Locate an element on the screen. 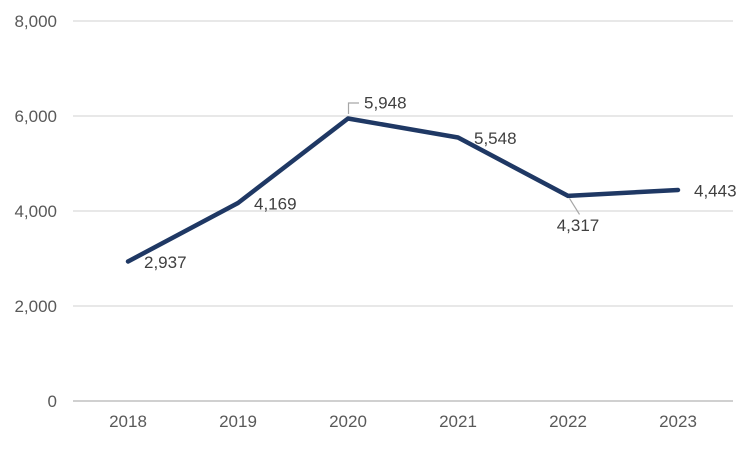 This screenshot has width=750, height=450. y-axis-tick-label: 8,000 is located at coordinates (35, 21).